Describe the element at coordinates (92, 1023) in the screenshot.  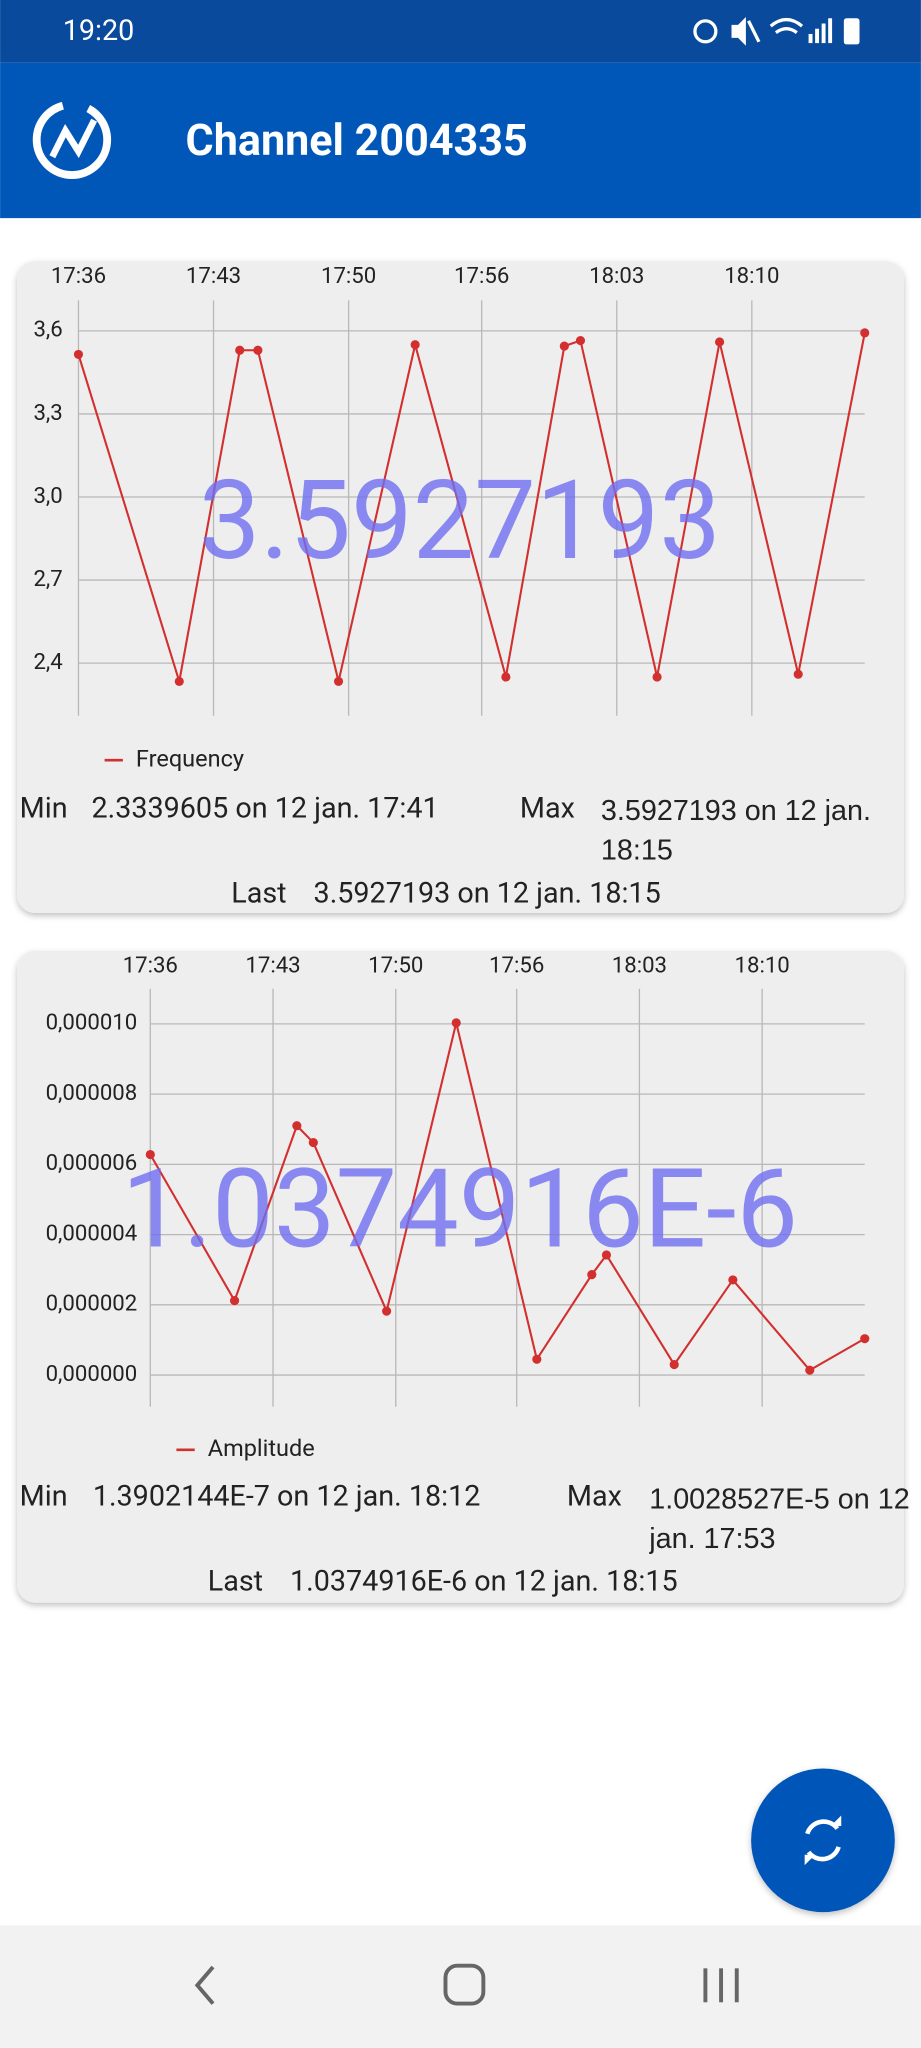
I see `y-tick-label: 0,000010` at that location.